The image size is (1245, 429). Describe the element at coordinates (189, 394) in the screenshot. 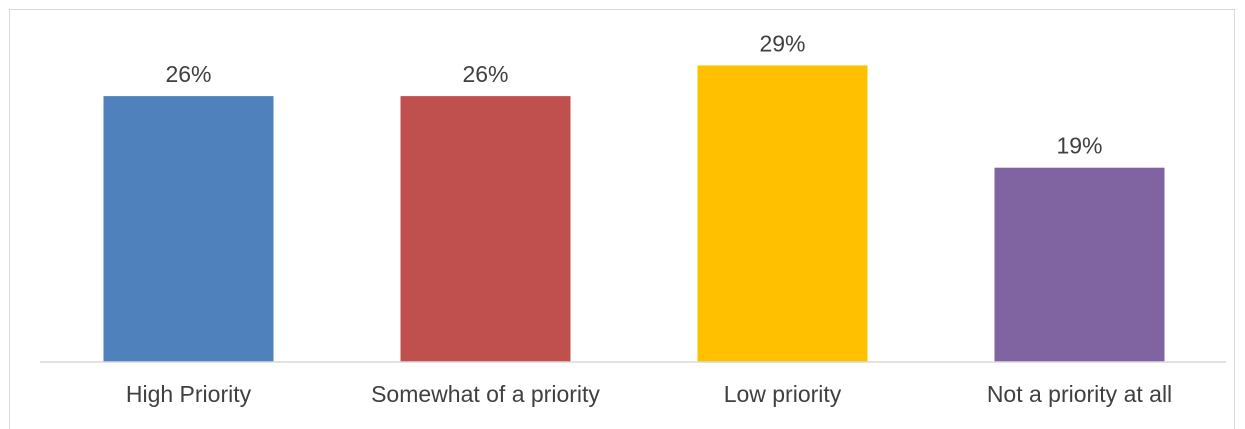

I see `category-label: High Priority` at that location.